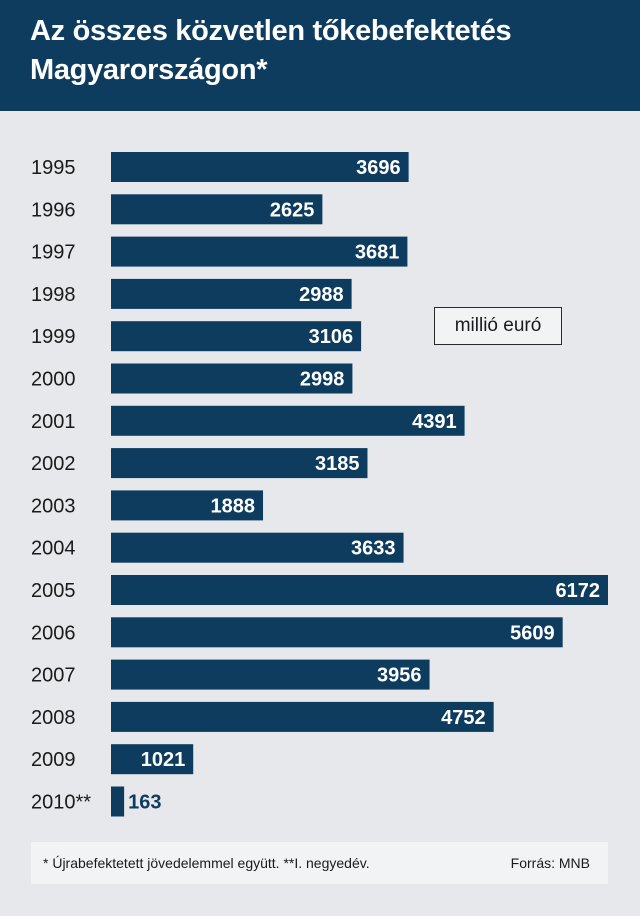 The height and width of the screenshot is (916, 640). What do you see at coordinates (53, 168) in the screenshot?
I see `category-label: 1995` at bounding box center [53, 168].